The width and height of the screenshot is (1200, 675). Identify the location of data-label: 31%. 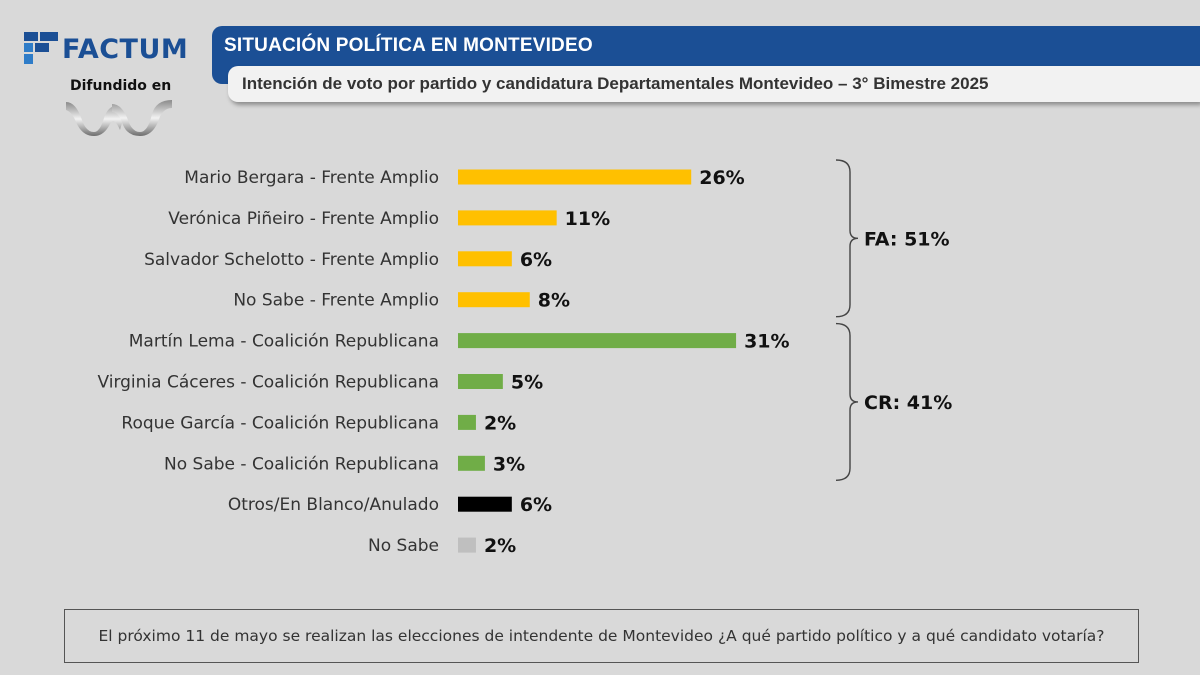
(766, 342).